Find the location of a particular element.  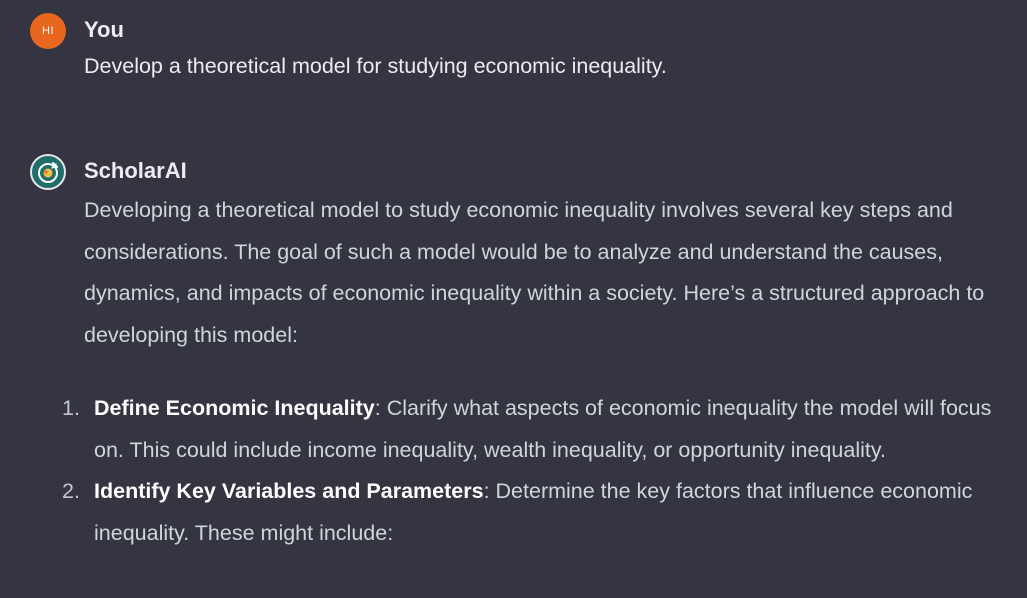

list-item-title: Define Economic Inequality is located at coordinates (234, 408).